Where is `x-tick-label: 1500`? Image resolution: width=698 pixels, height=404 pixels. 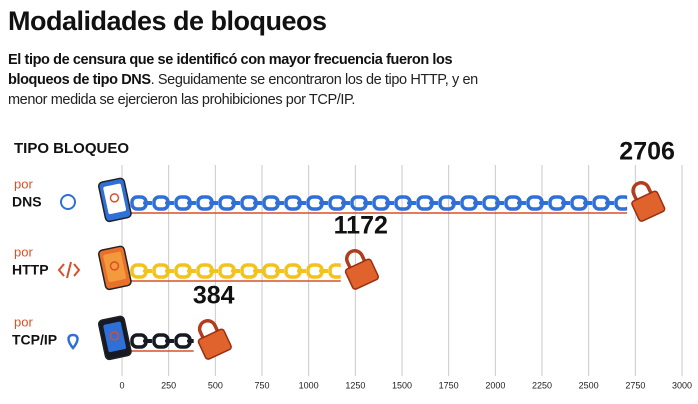 x-tick-label: 1500 is located at coordinates (402, 385).